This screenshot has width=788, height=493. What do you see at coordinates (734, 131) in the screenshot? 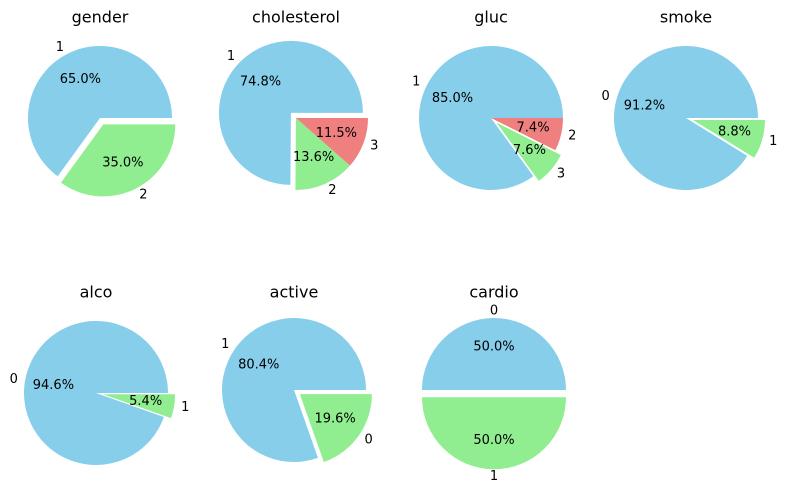
I see `pie-percent-label: 8.8%` at bounding box center [734, 131].